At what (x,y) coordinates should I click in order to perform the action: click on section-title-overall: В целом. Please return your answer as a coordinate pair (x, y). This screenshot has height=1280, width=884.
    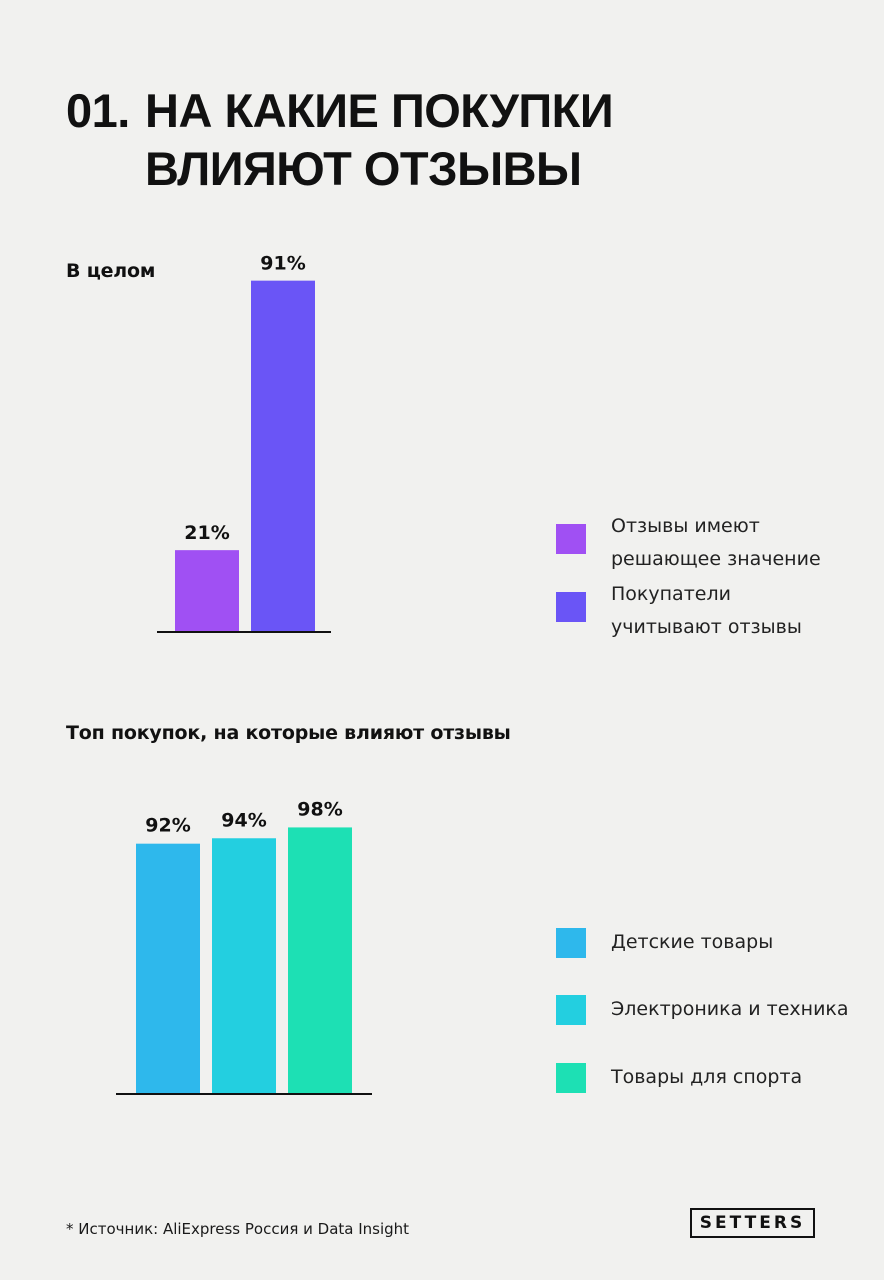
    Looking at the image, I should click on (111, 271).